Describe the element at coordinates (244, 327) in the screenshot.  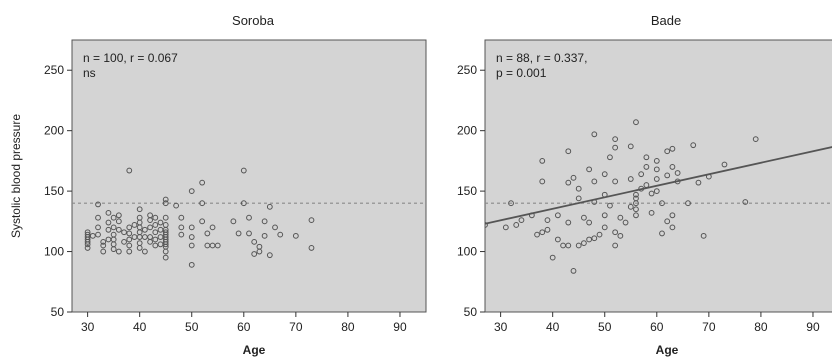
I see `x-tick-label: 60` at that location.